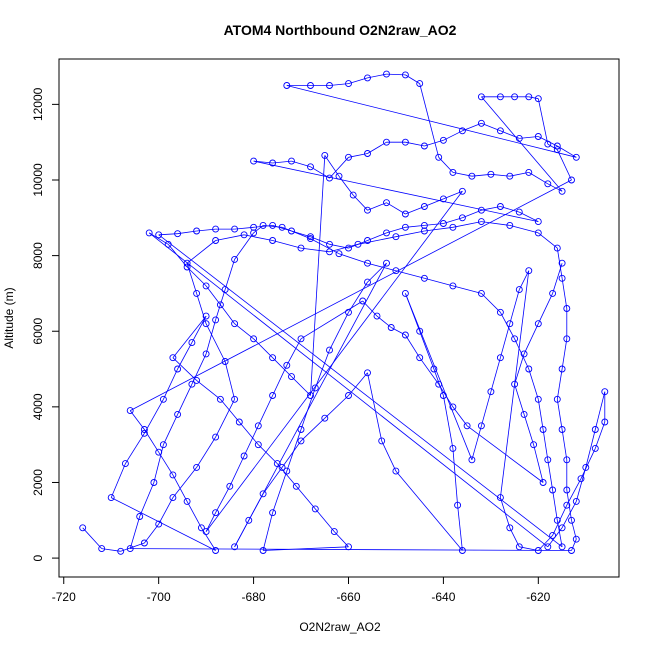  Describe the element at coordinates (38, 255) in the screenshot. I see `y-tick-label: 8000` at that location.